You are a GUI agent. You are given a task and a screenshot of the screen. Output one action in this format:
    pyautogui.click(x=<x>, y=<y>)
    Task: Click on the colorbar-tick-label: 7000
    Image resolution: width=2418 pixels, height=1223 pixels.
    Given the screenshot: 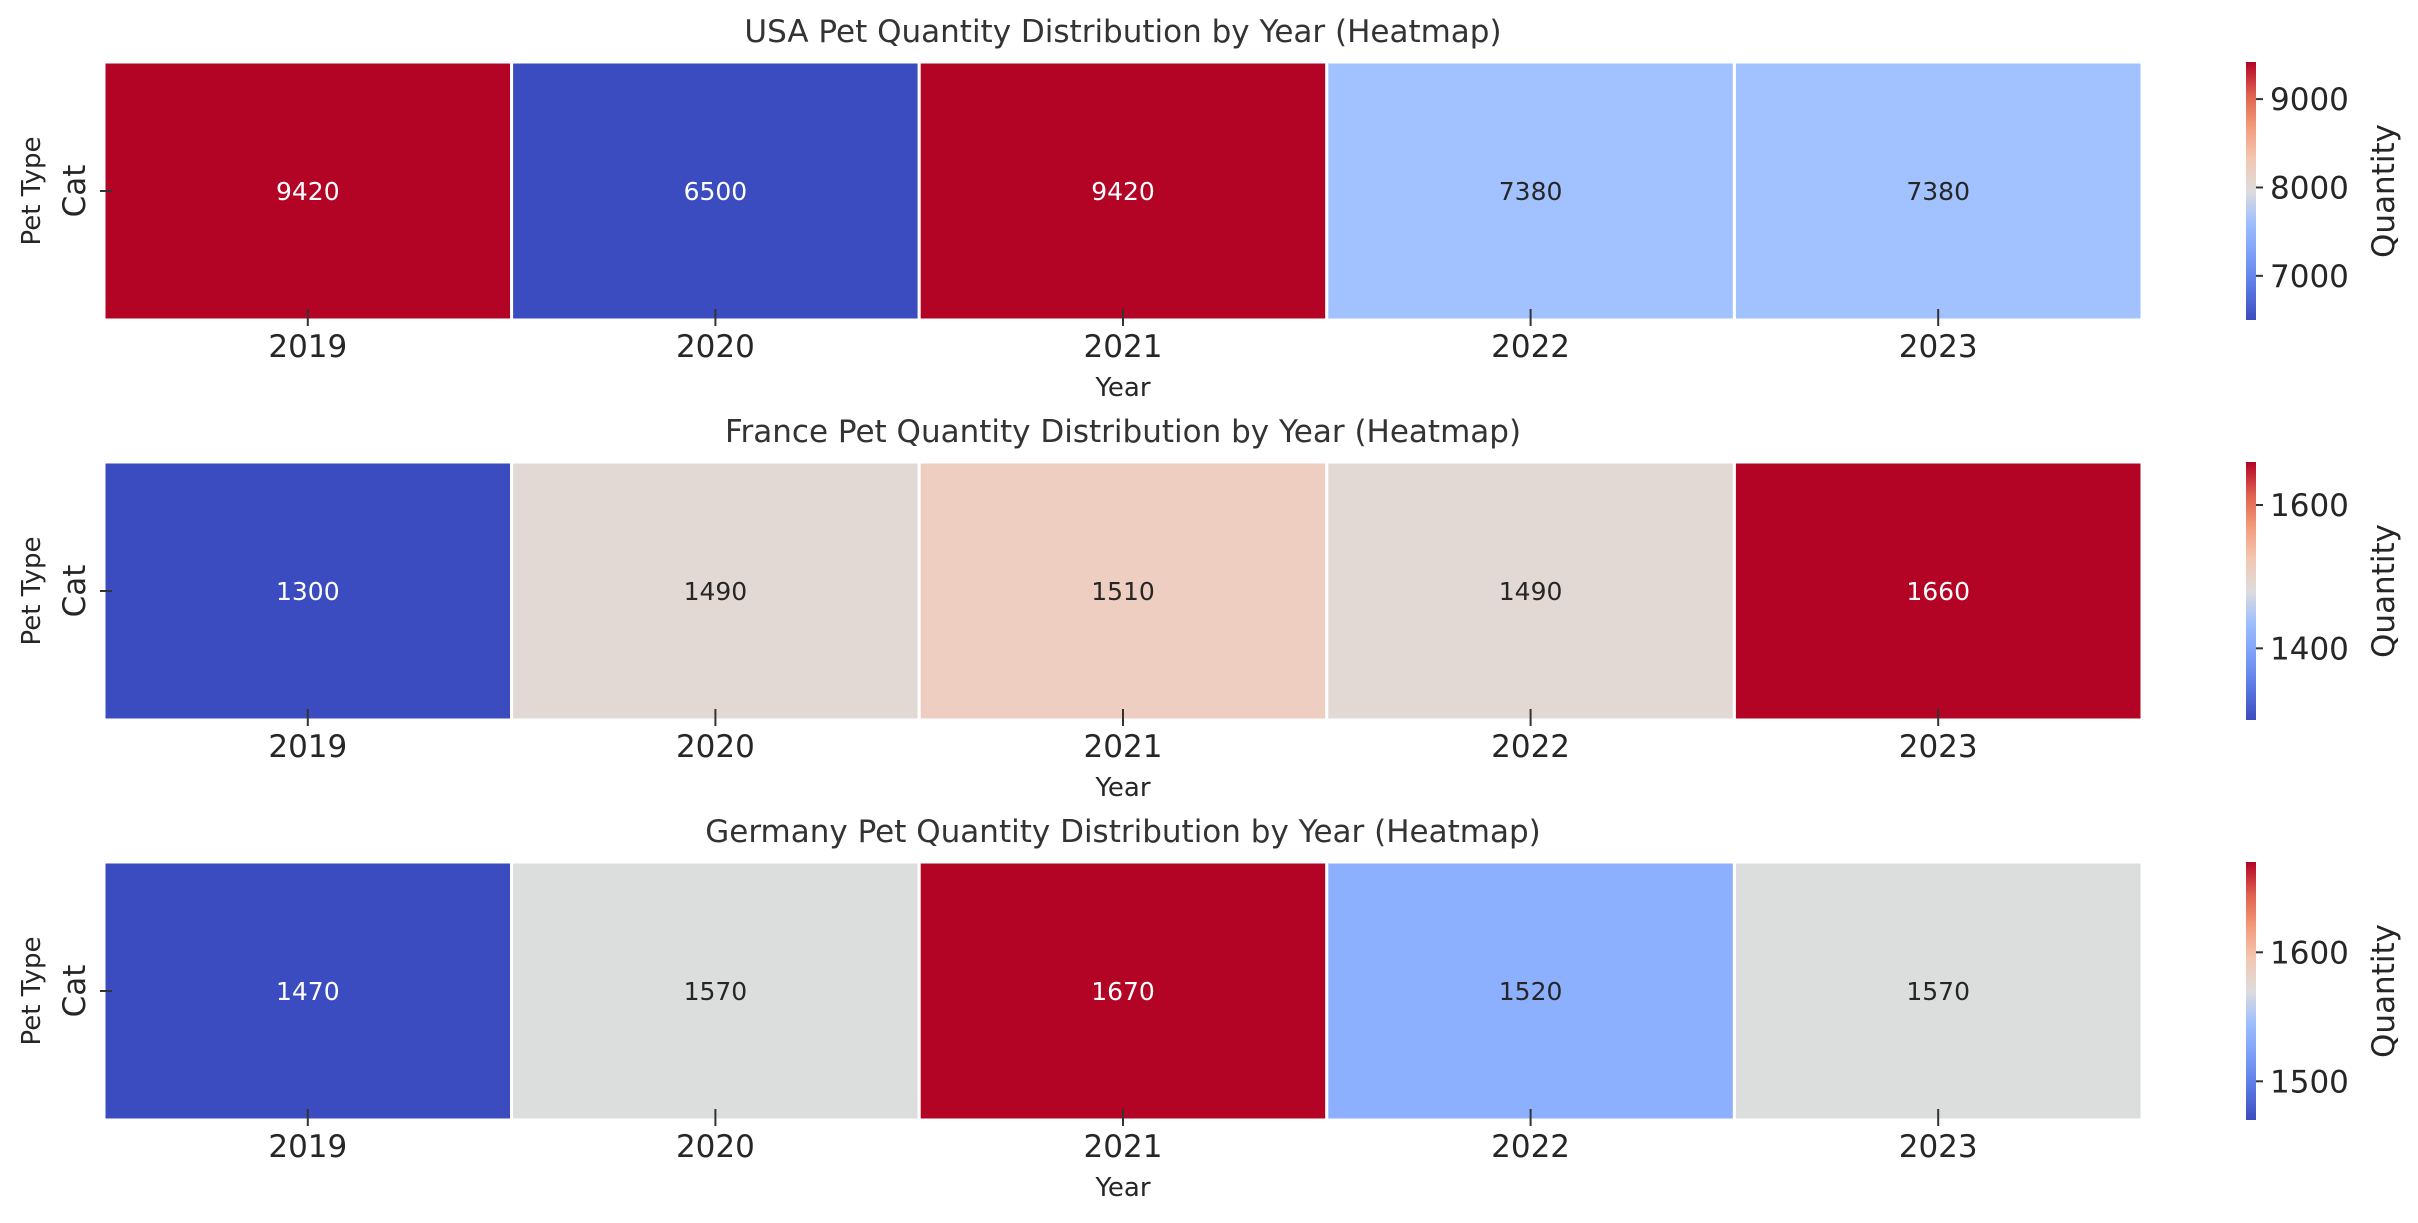 What is the action you would take?
    pyautogui.click(x=2309, y=277)
    